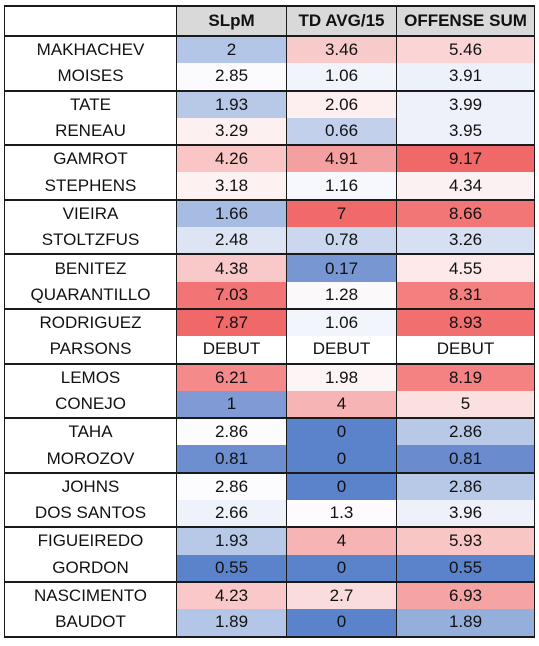 This screenshot has height=646, width=539. What do you see at coordinates (465, 77) in the screenshot?
I see `offense-sum-cell: 3.91` at bounding box center [465, 77].